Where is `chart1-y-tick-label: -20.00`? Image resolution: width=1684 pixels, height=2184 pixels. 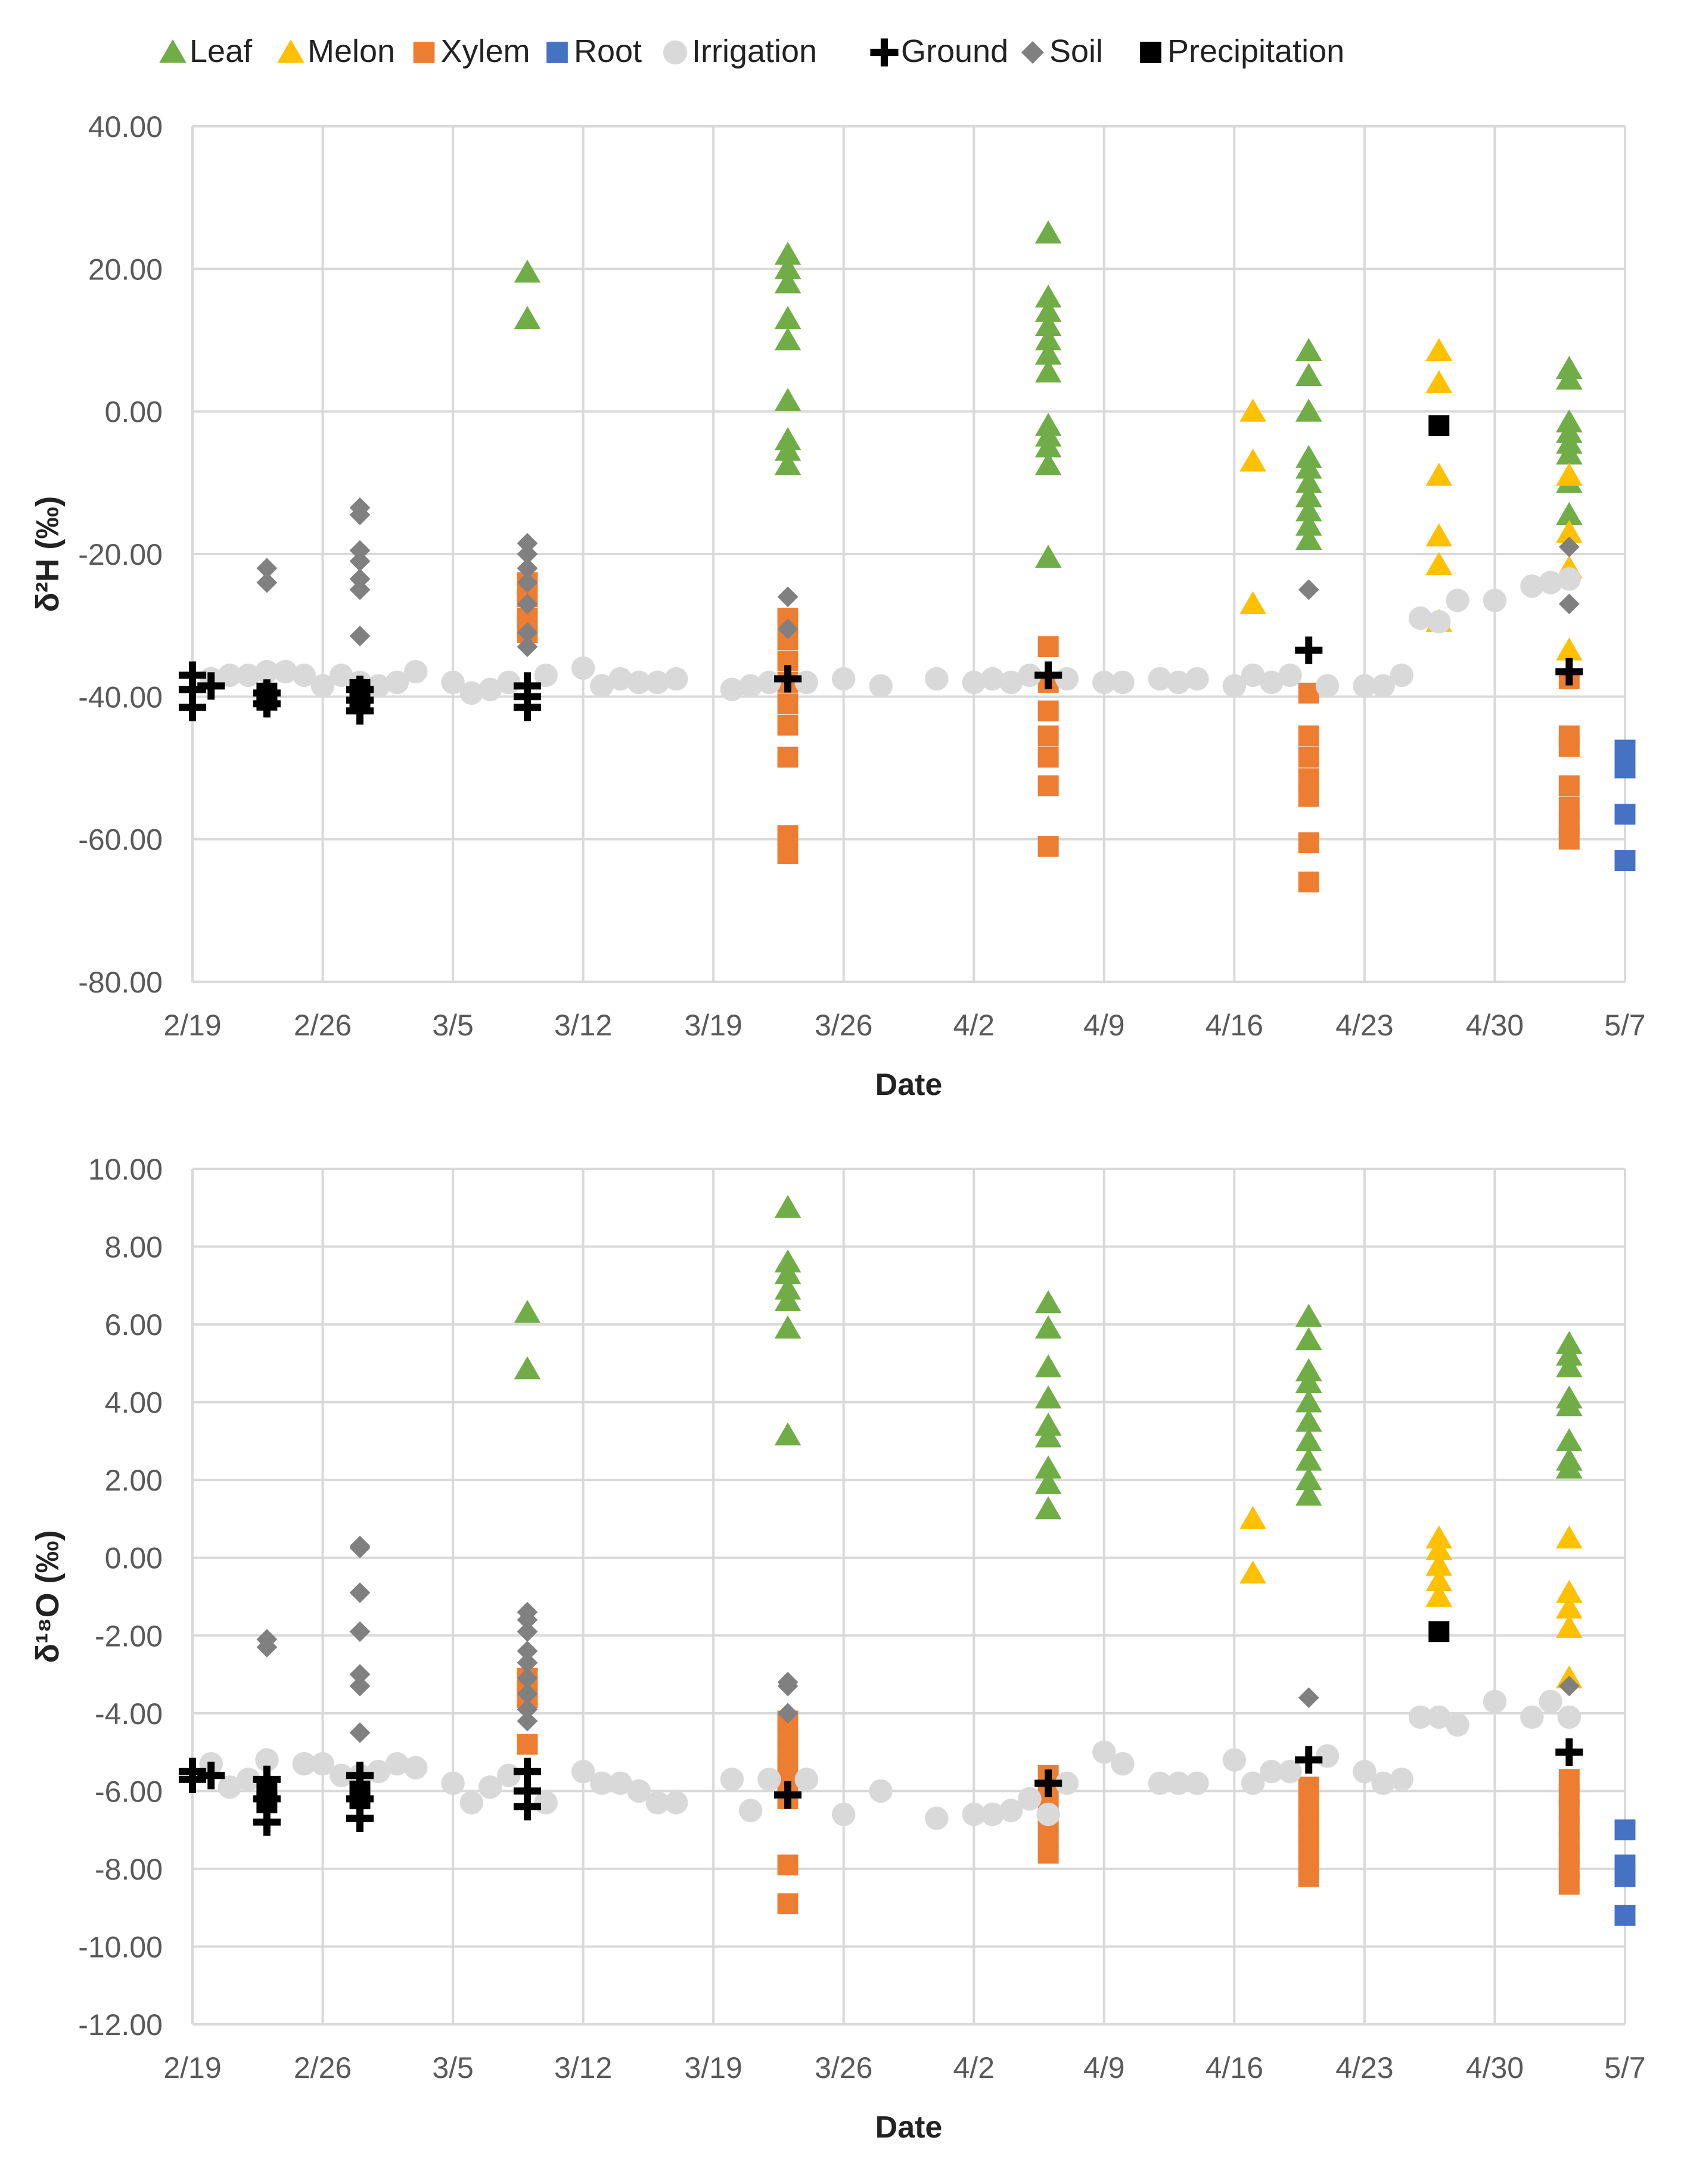
chart1-y-tick-label: -20.00 is located at coordinates (120, 554).